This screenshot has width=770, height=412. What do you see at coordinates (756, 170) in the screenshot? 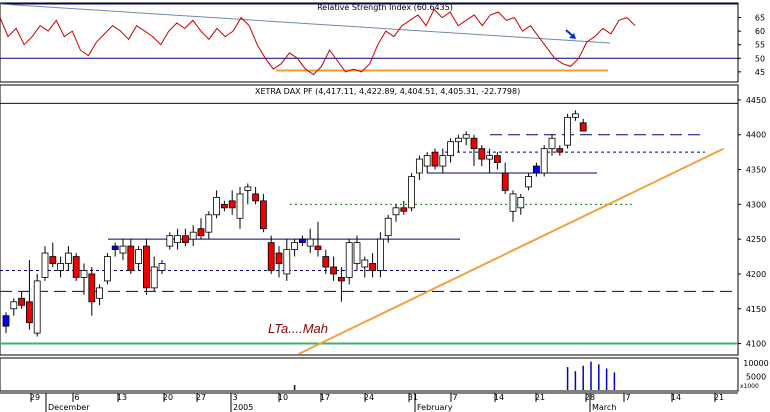
I see `price-ytick-label-2: 4350` at bounding box center [756, 170].